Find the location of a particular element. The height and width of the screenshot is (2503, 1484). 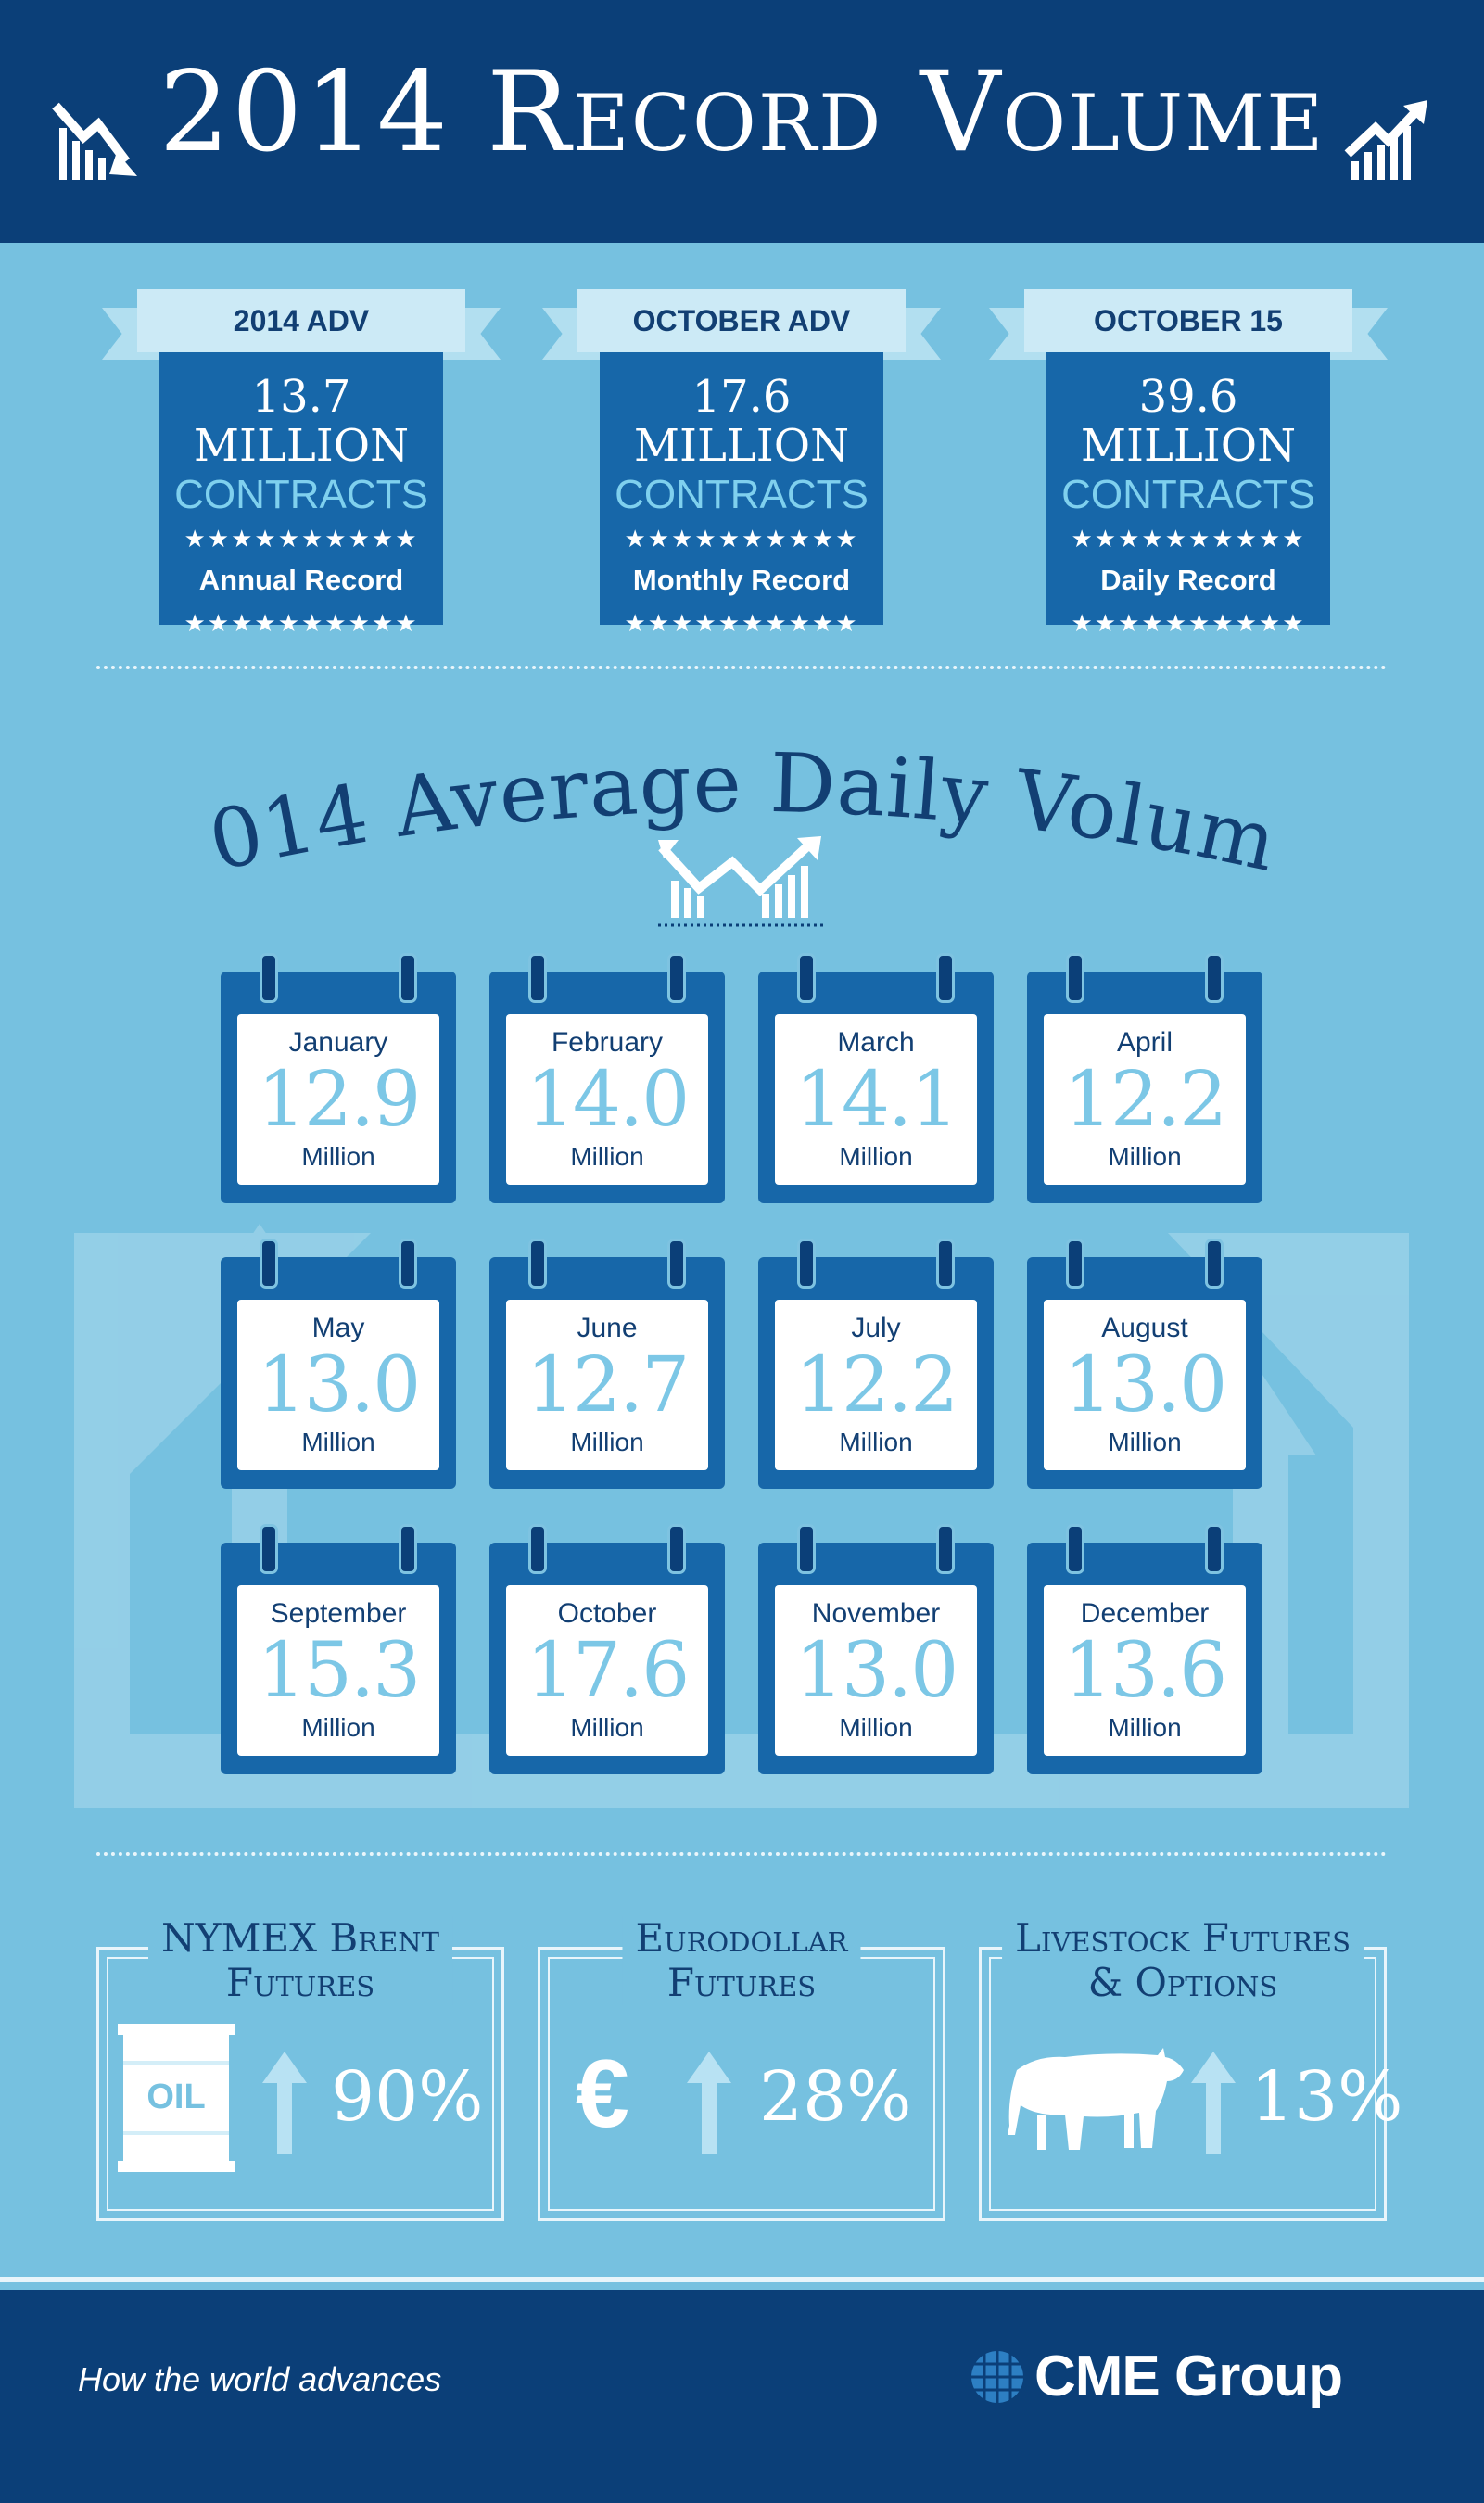

calendar-month: April is located at coordinates (1144, 1042).